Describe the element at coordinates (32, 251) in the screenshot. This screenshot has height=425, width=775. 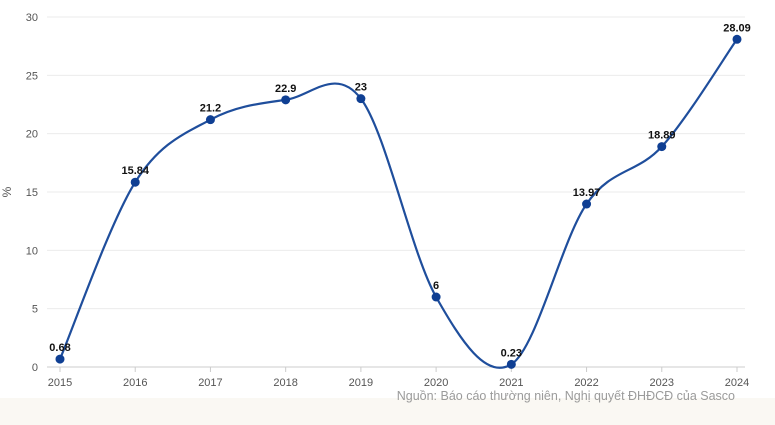
I see `y-tick-label: 10` at that location.